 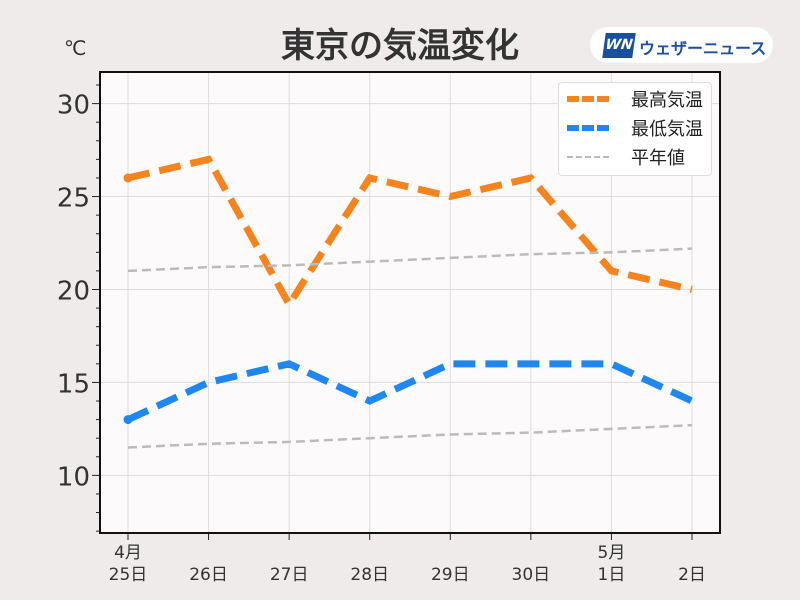 What do you see at coordinates (128, 575) in the screenshot?
I see `x-tick-label-day: 25日` at bounding box center [128, 575].